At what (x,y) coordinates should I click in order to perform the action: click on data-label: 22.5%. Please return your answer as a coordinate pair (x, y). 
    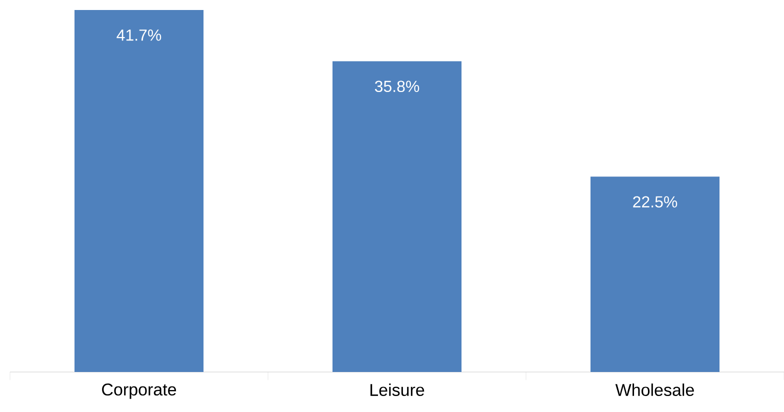
    Looking at the image, I should click on (655, 202).